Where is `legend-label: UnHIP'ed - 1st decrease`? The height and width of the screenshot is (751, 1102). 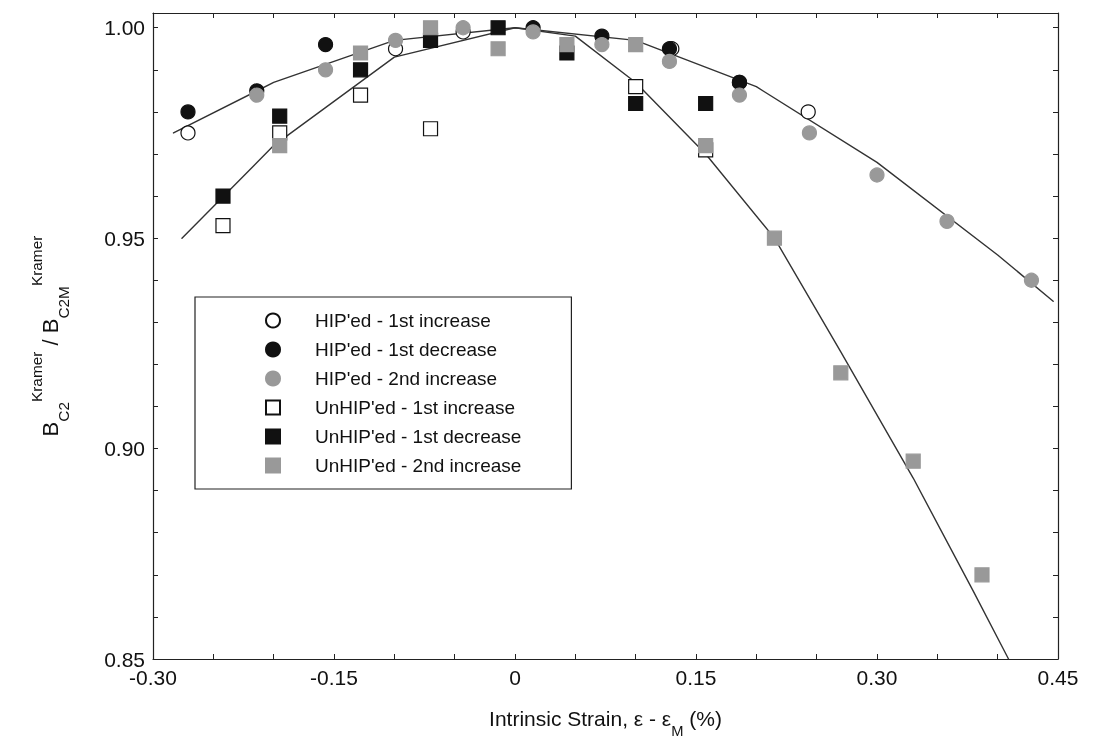 legend-label: UnHIP'ed - 1st decrease is located at coordinates (418, 436).